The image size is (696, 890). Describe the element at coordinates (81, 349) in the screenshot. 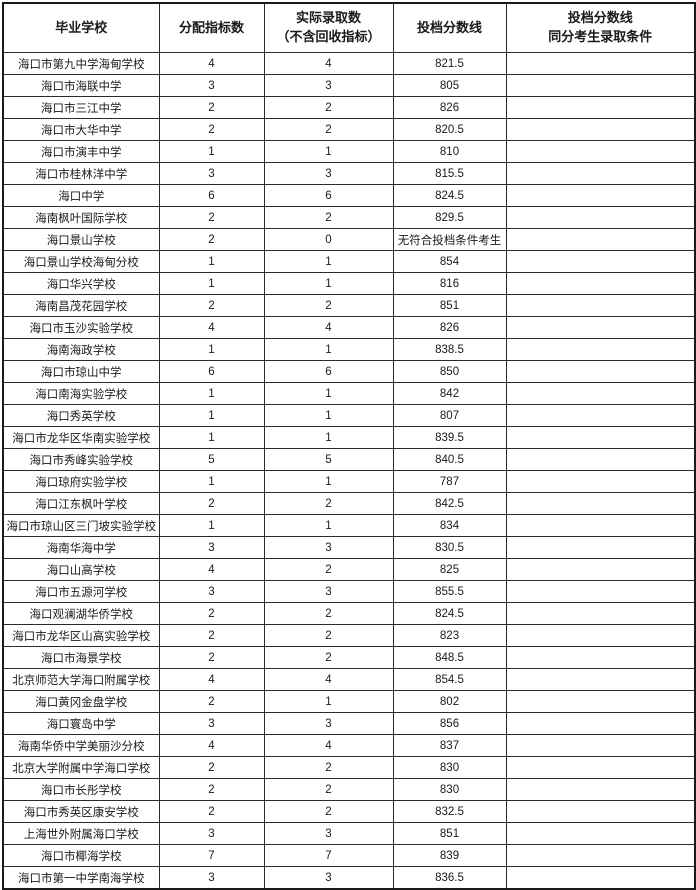

I see `cell-school: 海南海政学校` at that location.